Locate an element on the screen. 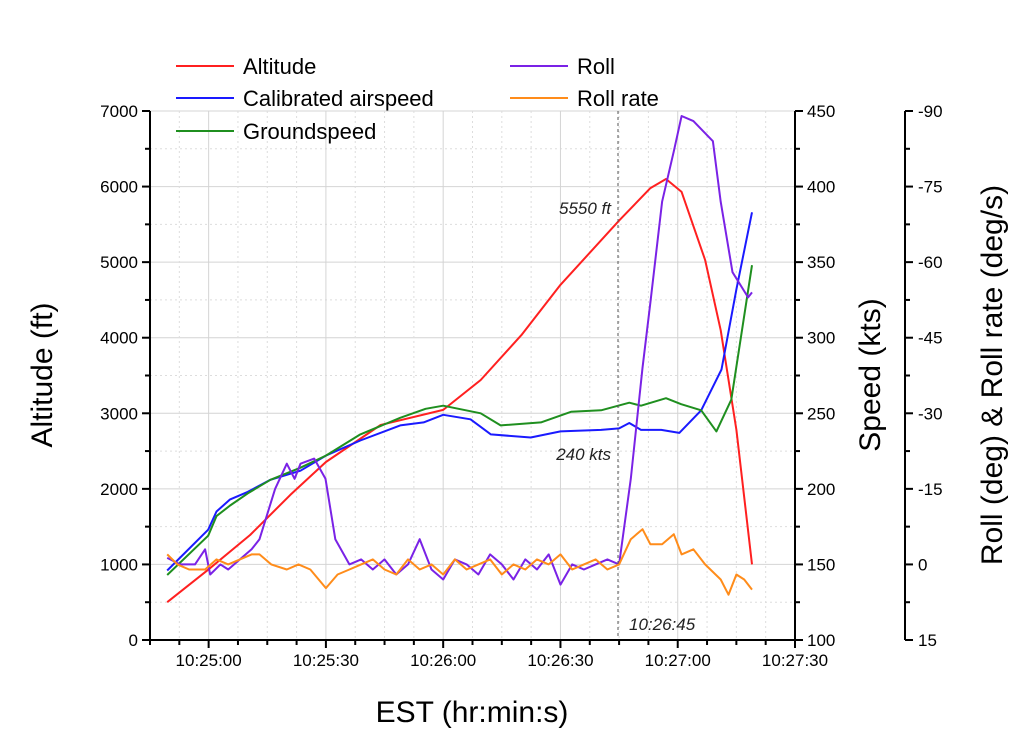  y-tick-label-roll: -75 is located at coordinates (930, 187).